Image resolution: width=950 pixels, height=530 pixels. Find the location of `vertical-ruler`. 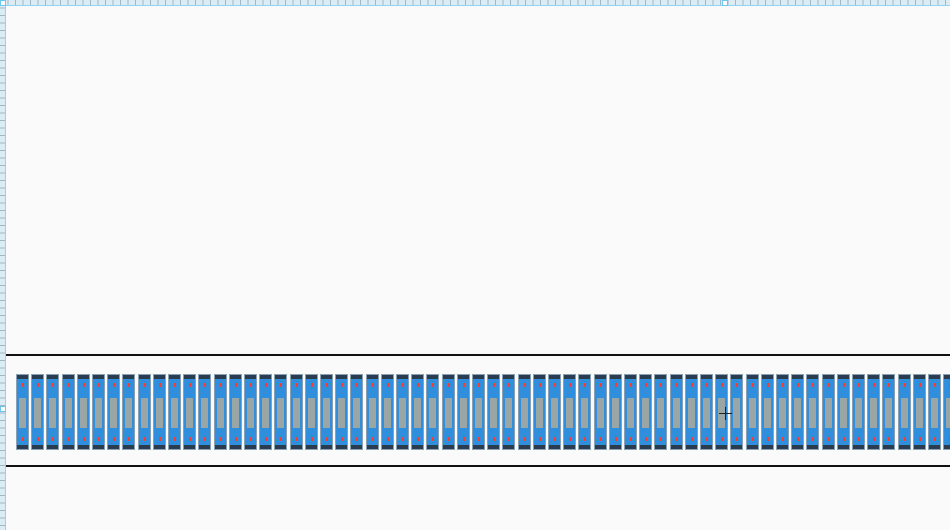

vertical-ruler is located at coordinates (3, 265).